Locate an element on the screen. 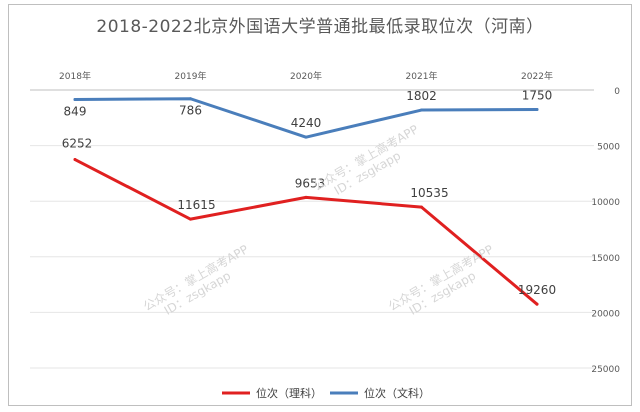 This screenshot has height=412, width=640. x-tick-label: 2018年 is located at coordinates (75, 76).